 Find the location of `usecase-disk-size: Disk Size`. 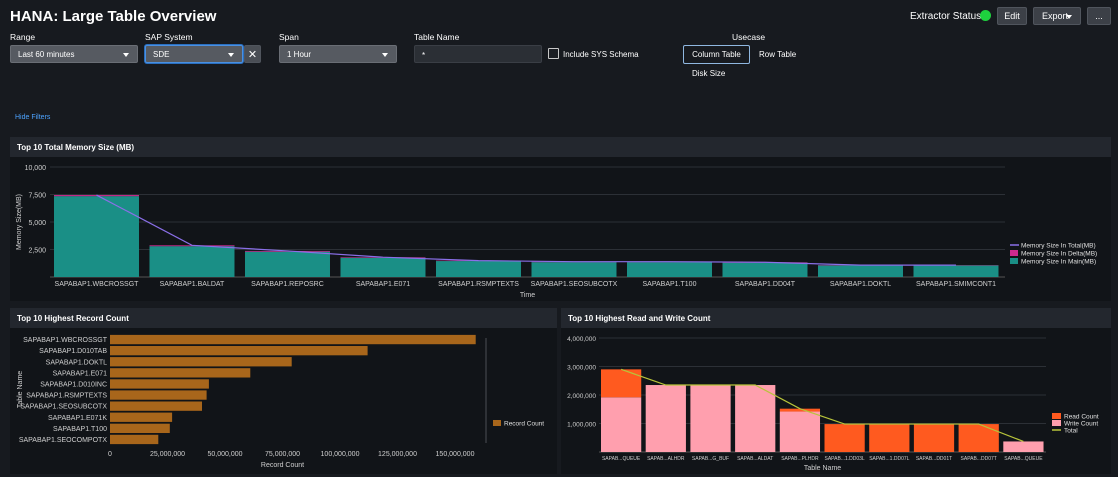

usecase-disk-size: Disk Size is located at coordinates (709, 73).